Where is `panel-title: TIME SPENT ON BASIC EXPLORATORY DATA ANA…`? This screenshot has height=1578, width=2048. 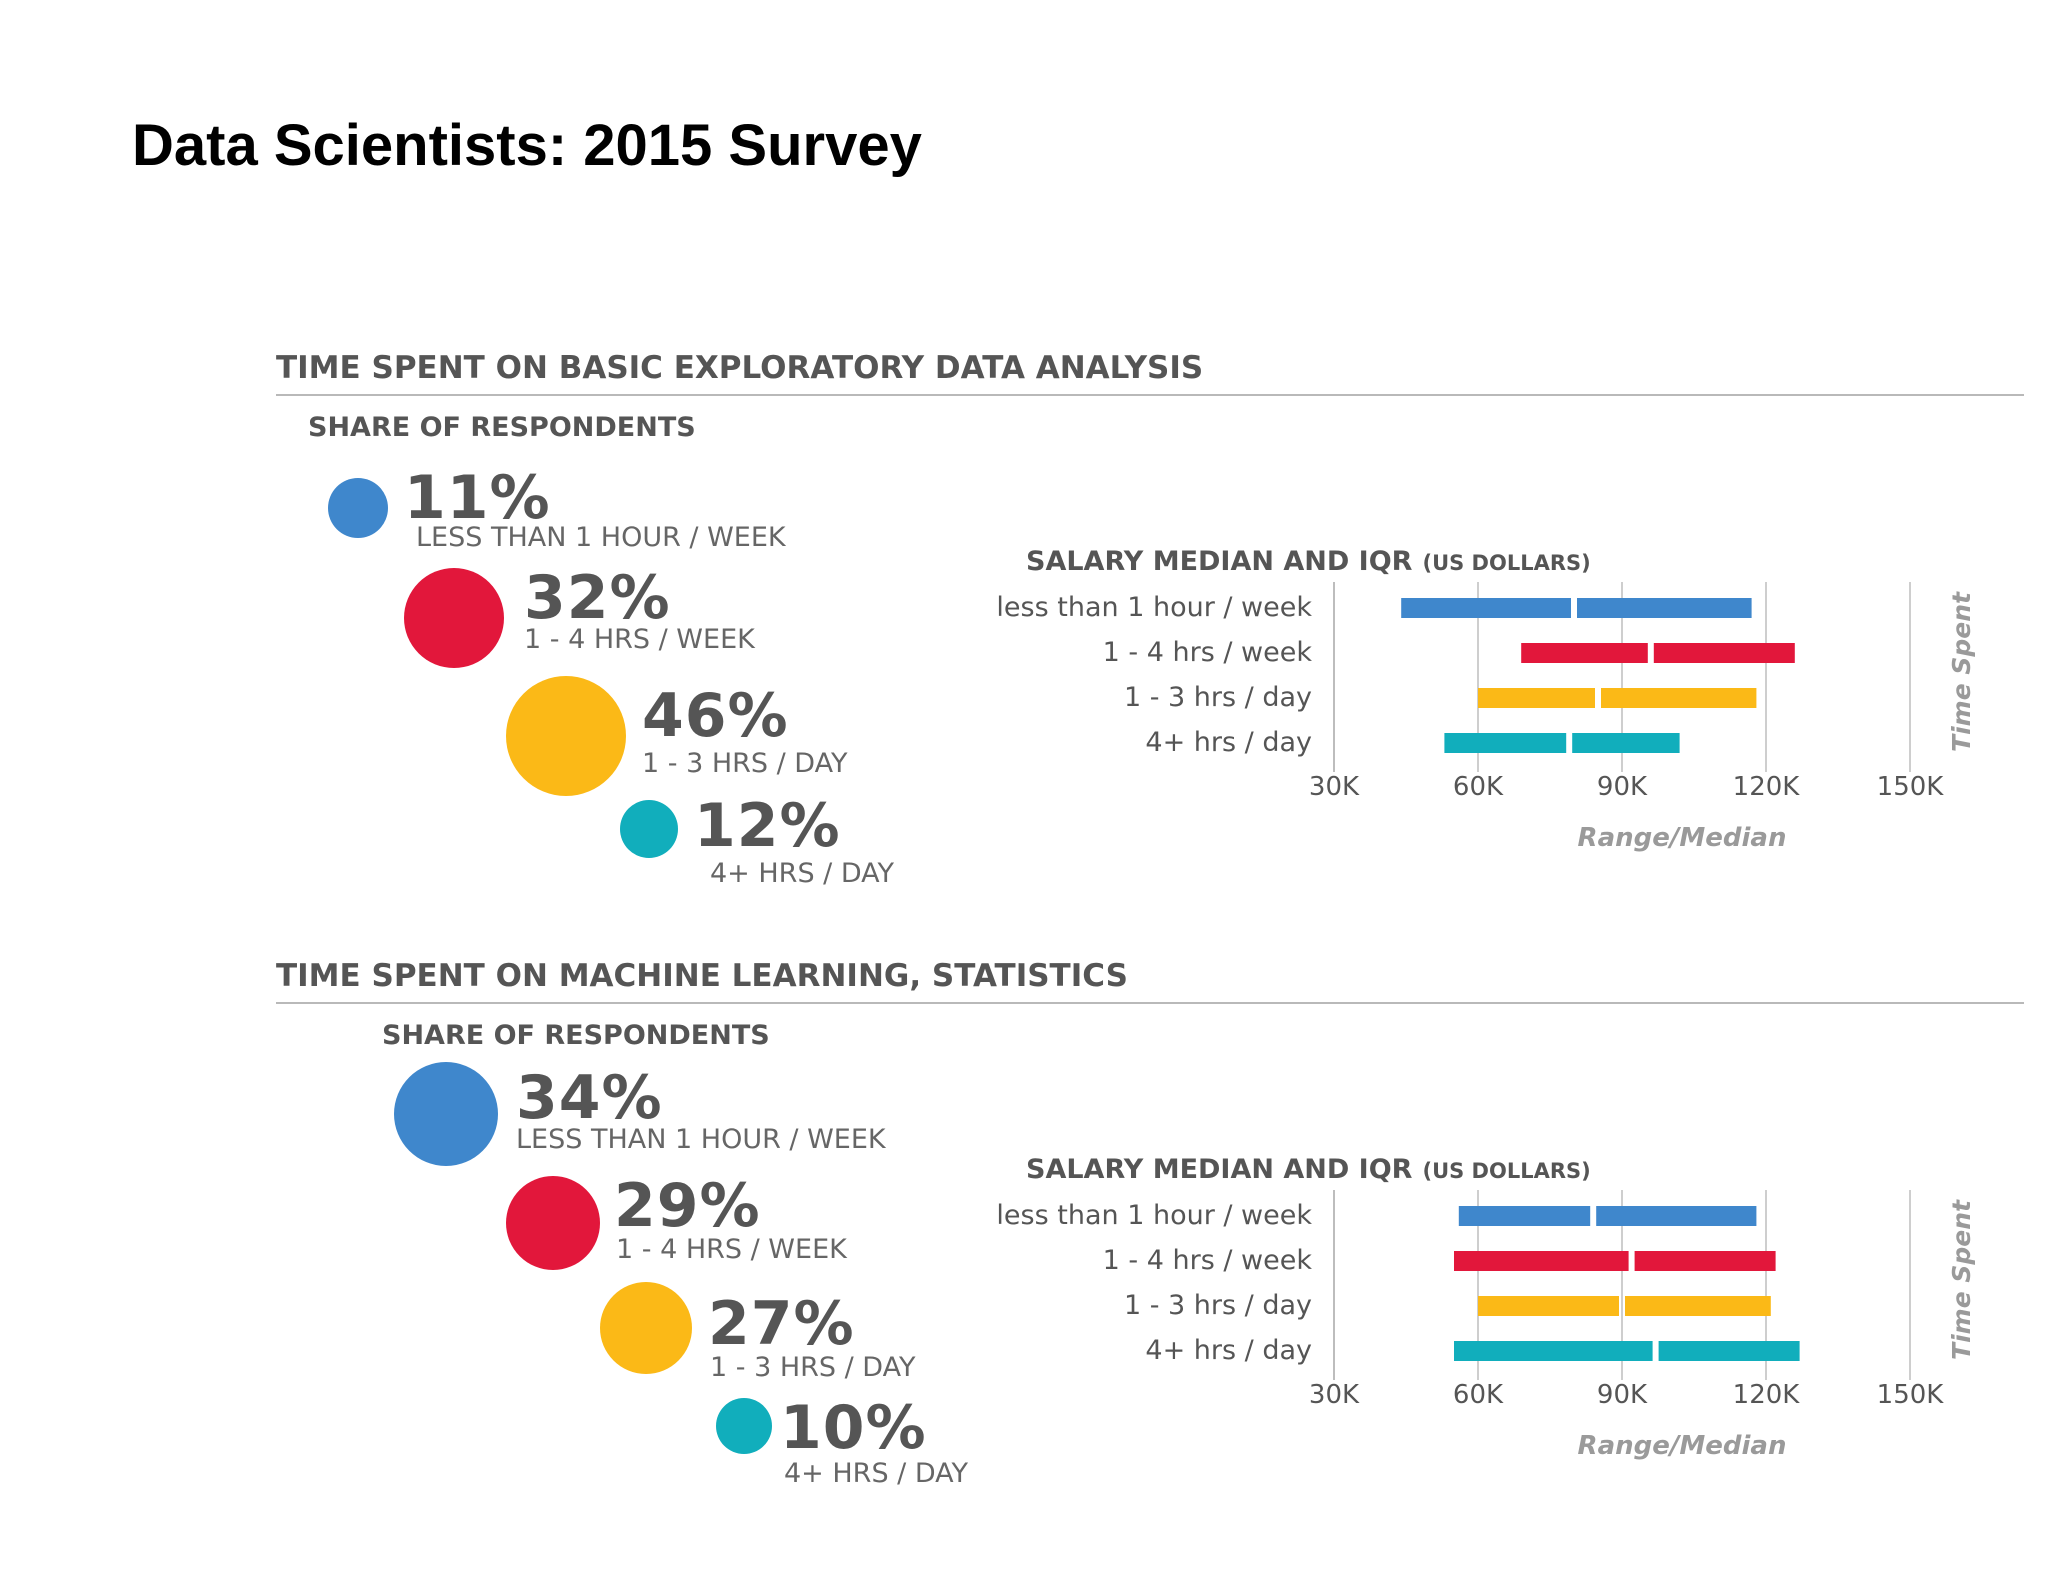
panel-title: TIME SPENT ON BASIC EXPLORATORY DATA ANA… is located at coordinates (740, 368).